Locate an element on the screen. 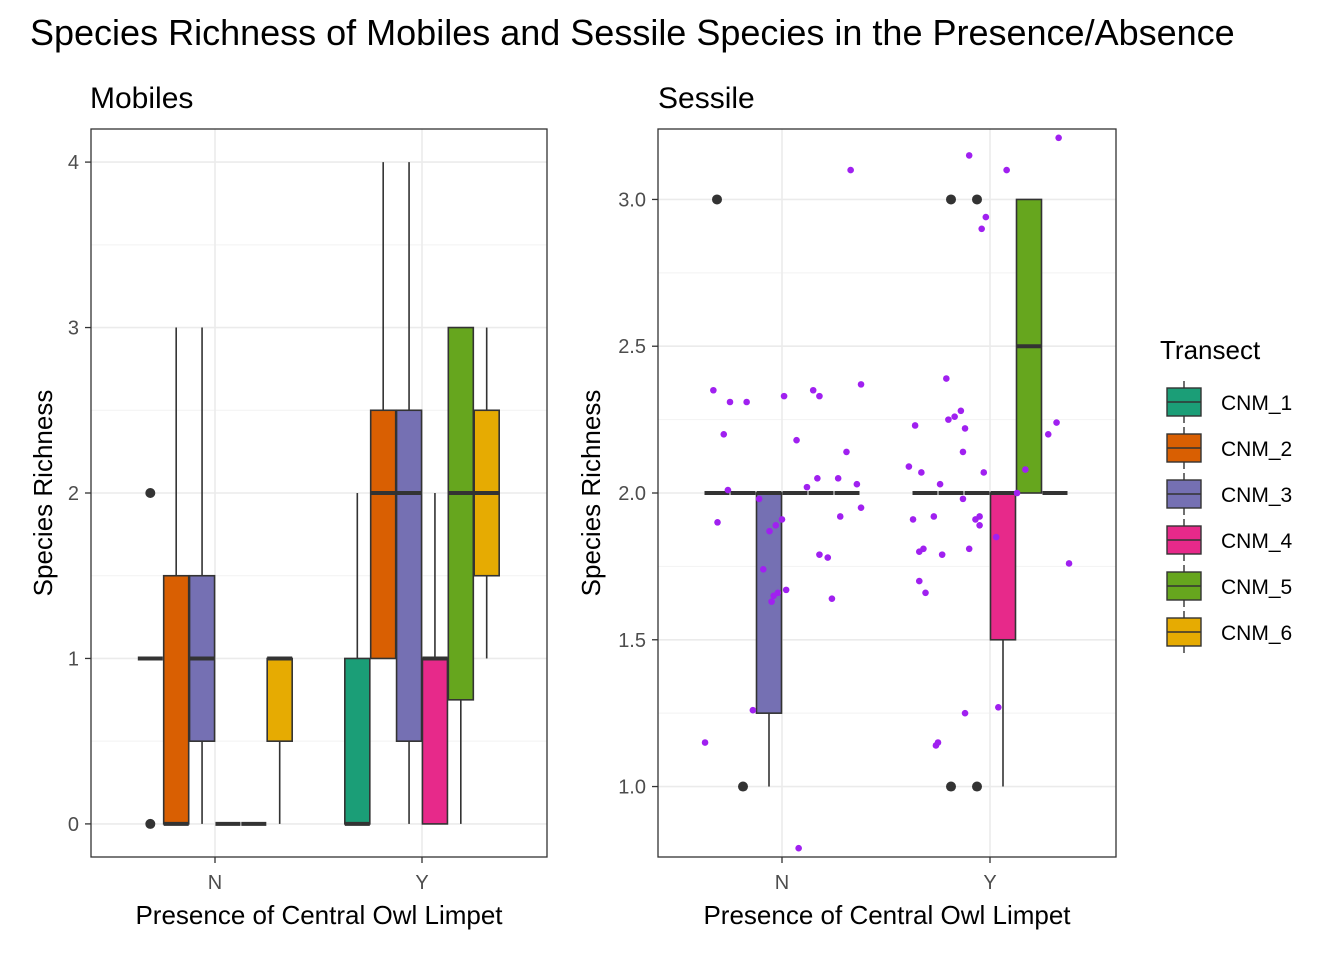 This screenshot has width=1344, height=960. legend-entry-cnm_1: CNM_1 is located at coordinates (1229, 402).